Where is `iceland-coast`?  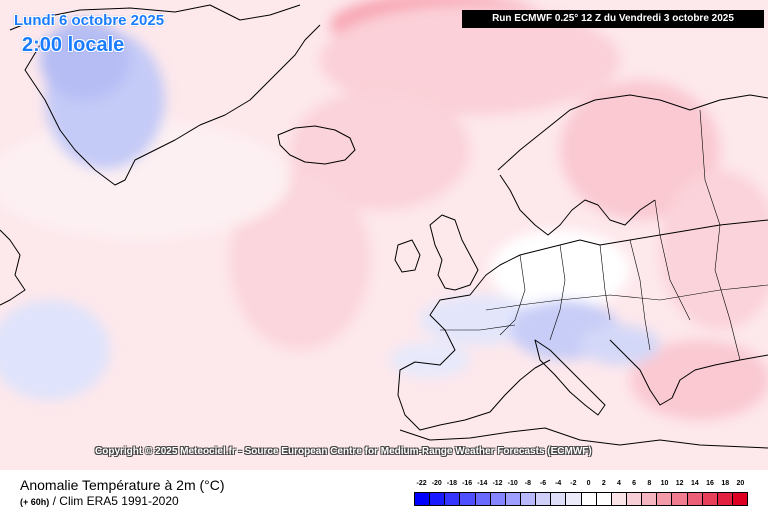 iceland-coast is located at coordinates (316, 145).